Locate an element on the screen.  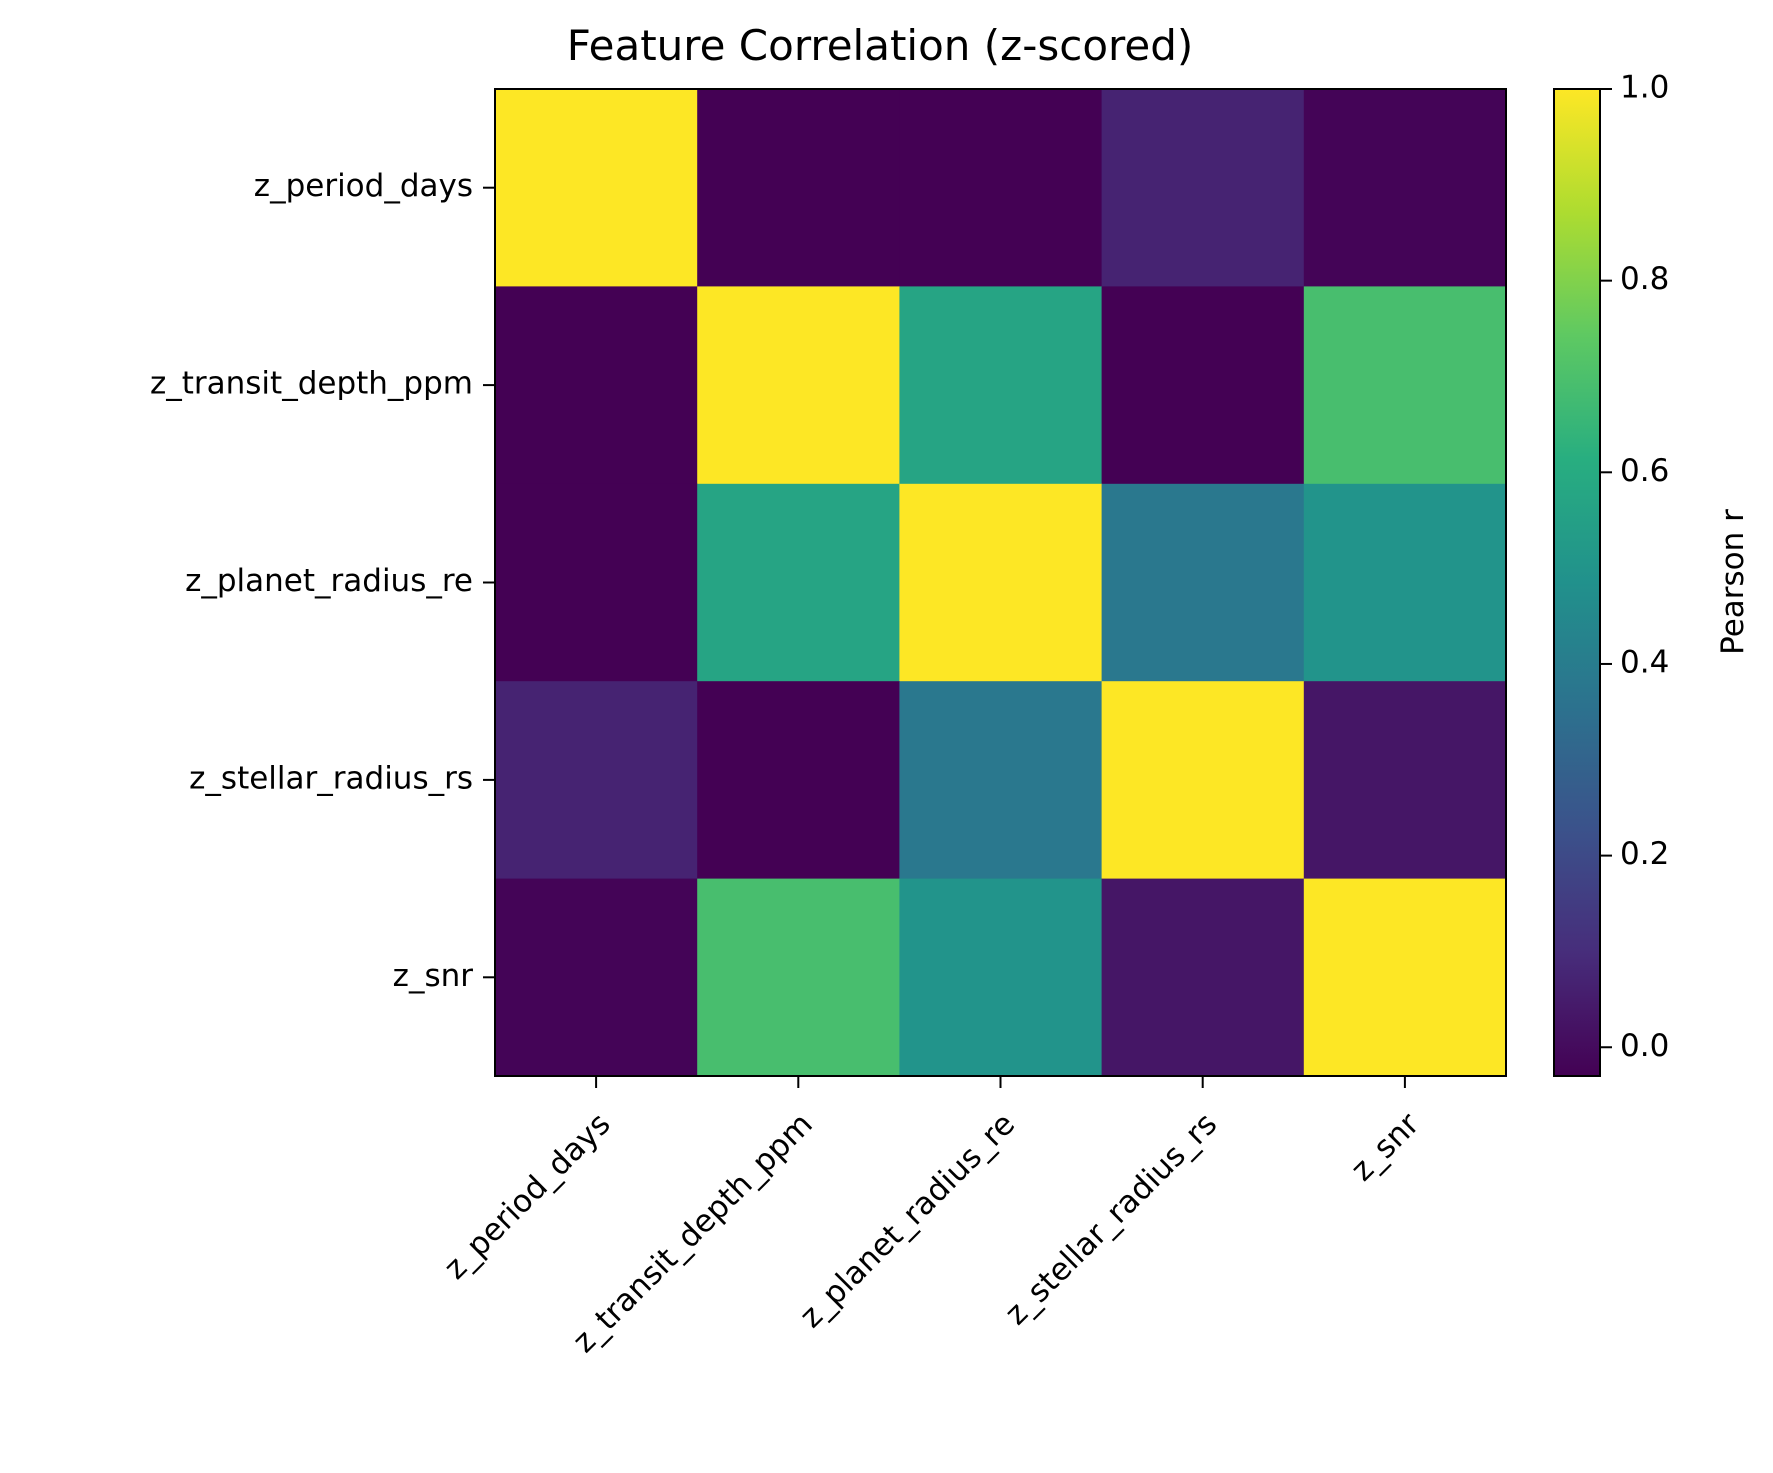
colorbar: 0.0 0.2 0.4 0.6 0.8 1.0 Pearson r is located at coordinates (1652, 573).